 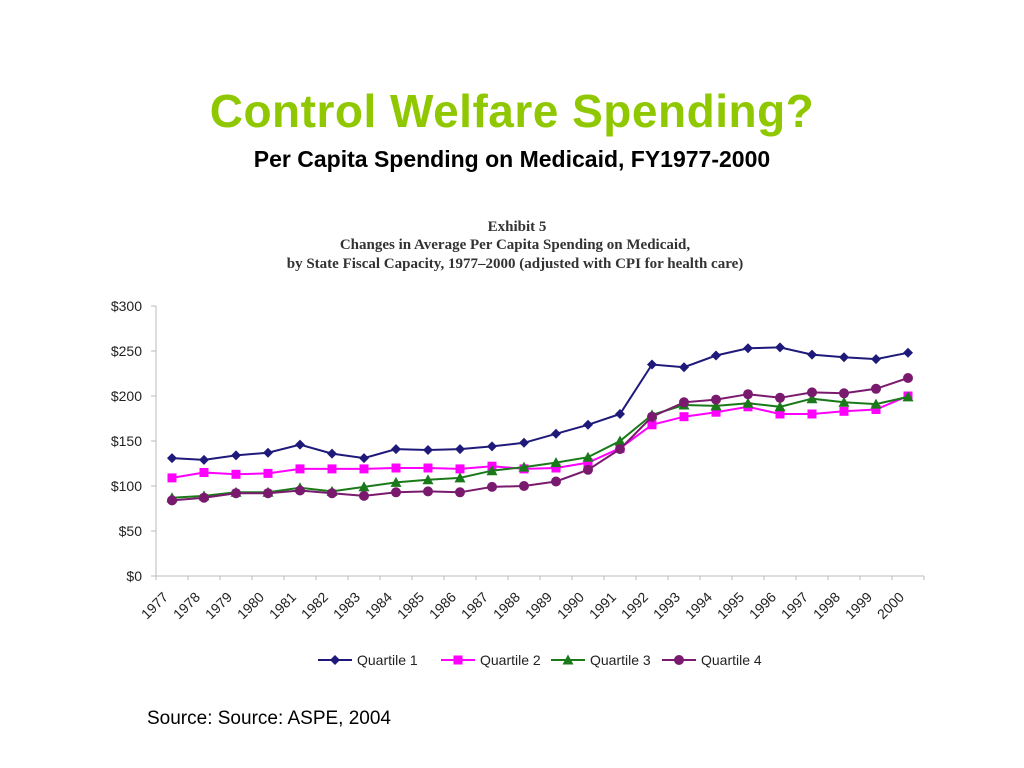 What do you see at coordinates (634, 605) in the screenshot?
I see `x-tick-label: 1992` at bounding box center [634, 605].